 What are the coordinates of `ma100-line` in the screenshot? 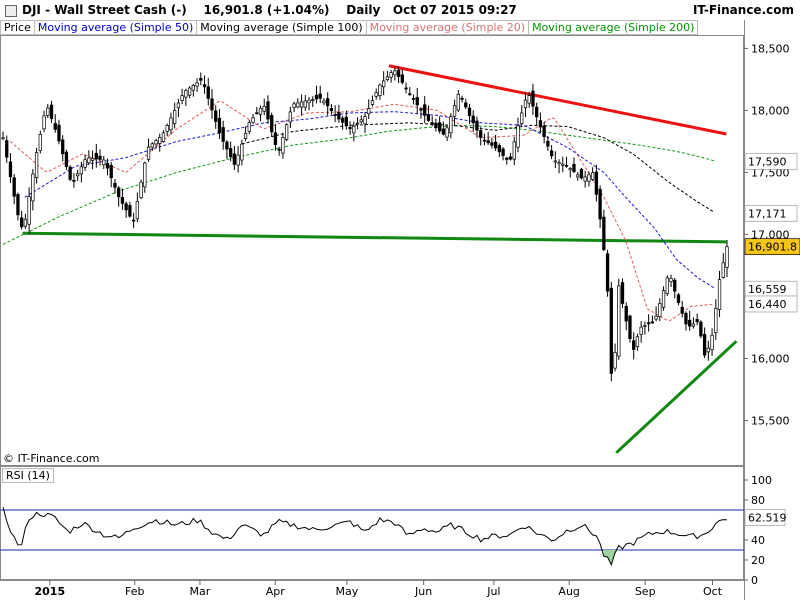 It's located at (478, 167).